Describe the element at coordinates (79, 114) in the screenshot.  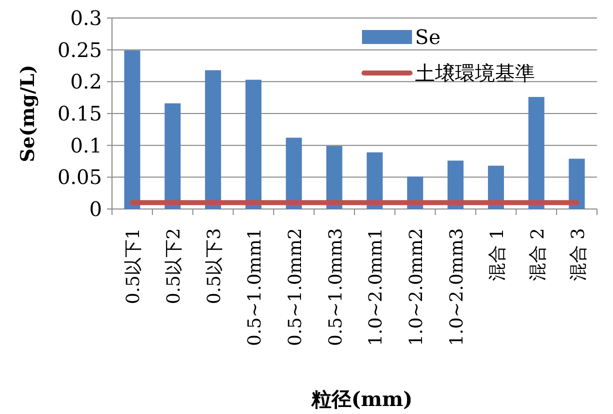
I see `y-tick-label: 0.15` at that location.